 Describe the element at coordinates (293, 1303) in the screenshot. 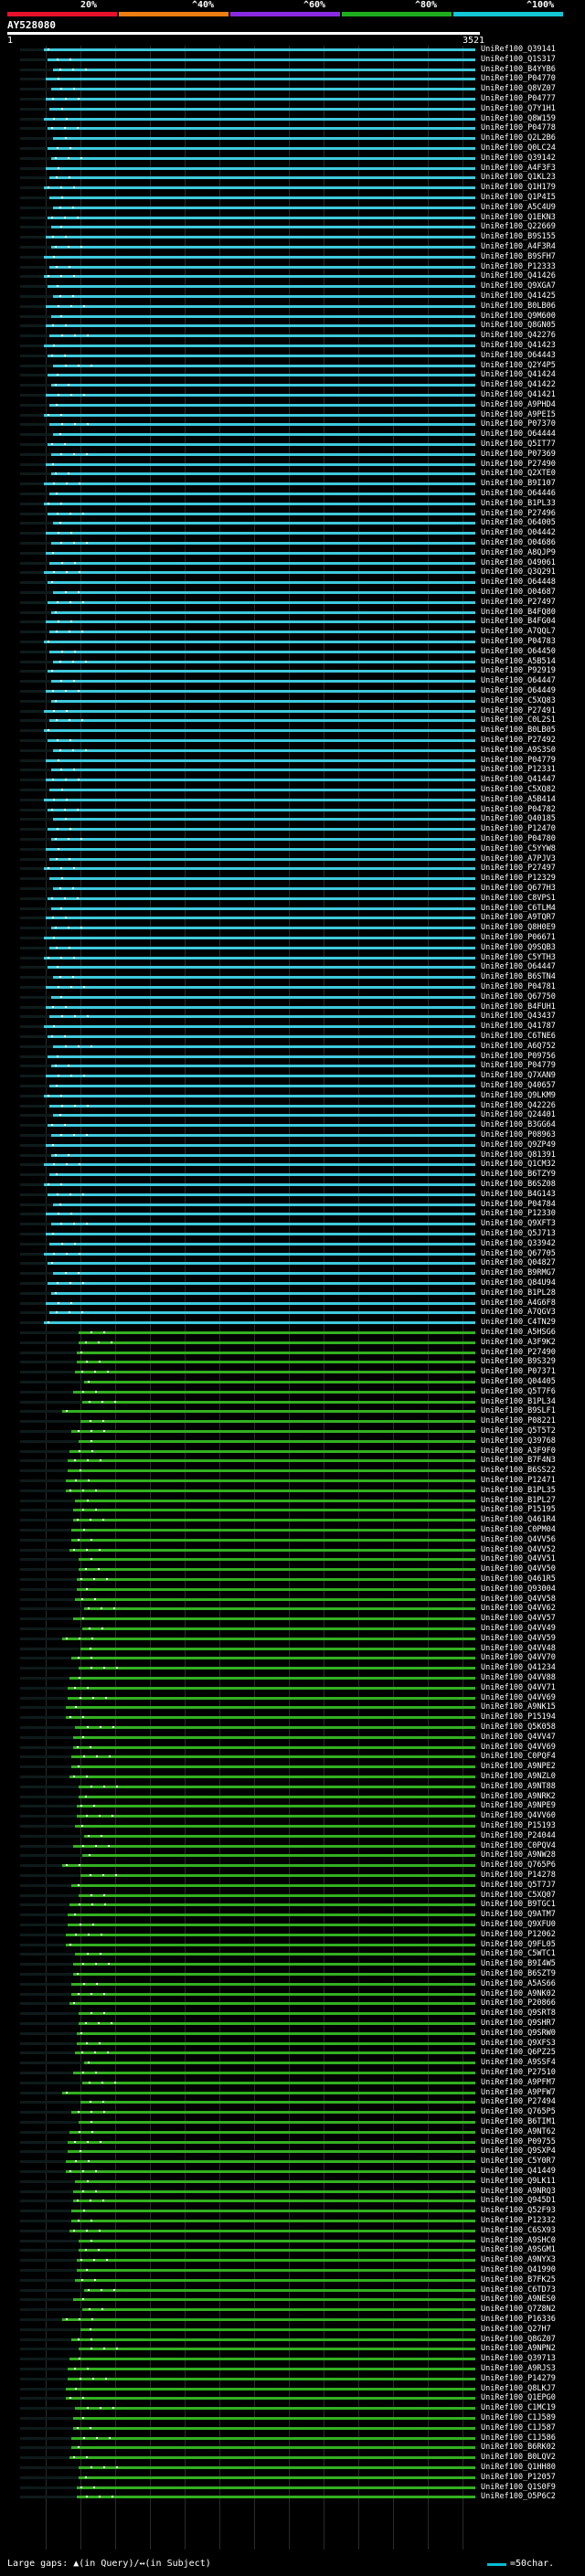

I see `hit-row: UniRef100_A4G6F8` at that location.